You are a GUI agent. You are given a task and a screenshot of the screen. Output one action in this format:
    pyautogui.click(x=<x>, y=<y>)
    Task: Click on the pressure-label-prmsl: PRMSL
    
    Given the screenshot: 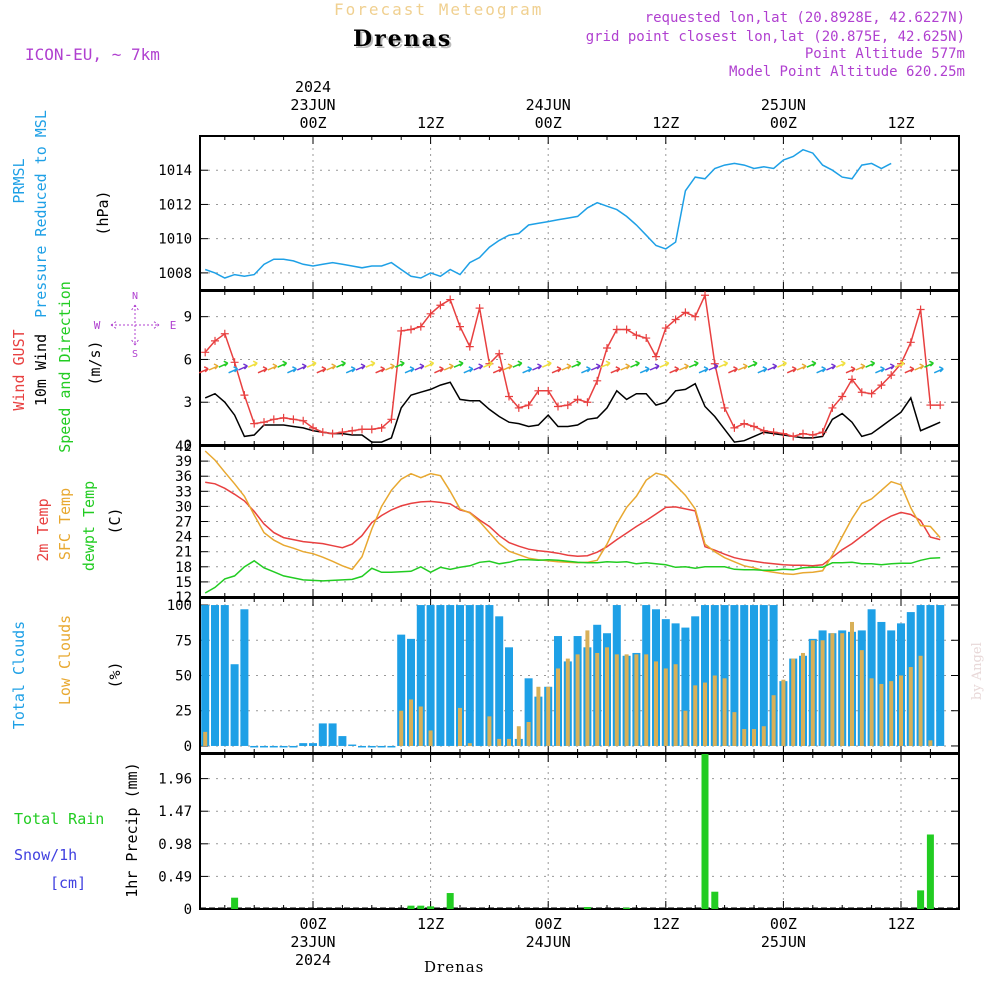 What is the action you would take?
    pyautogui.click(x=19, y=180)
    